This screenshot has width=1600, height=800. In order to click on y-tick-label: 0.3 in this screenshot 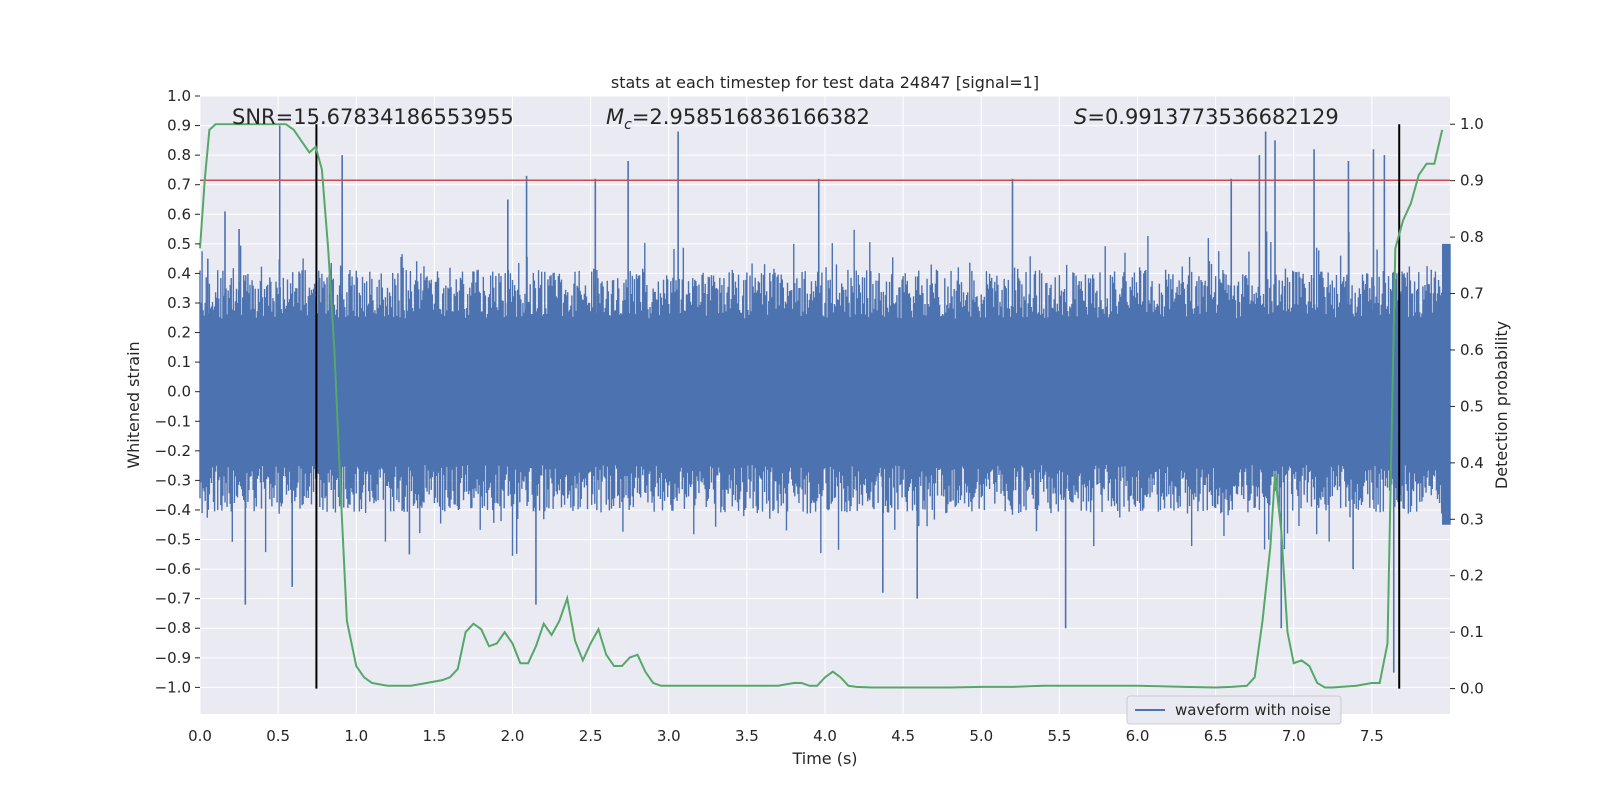, I will do `click(179, 303)`.